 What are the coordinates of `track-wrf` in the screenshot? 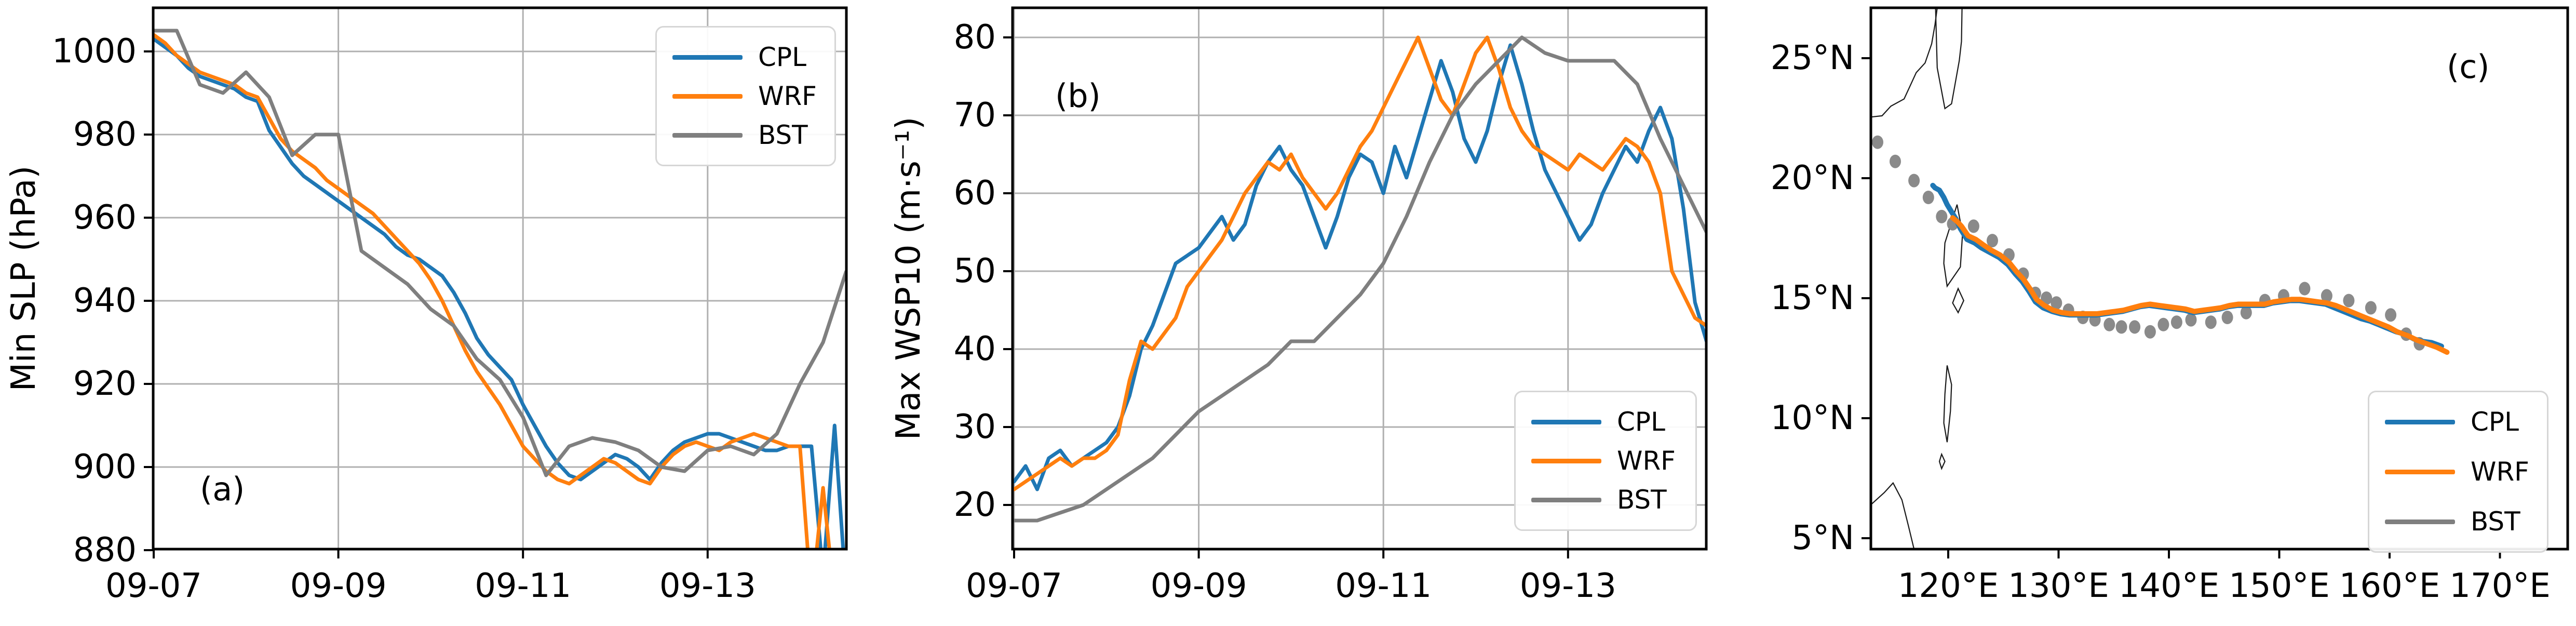 It's located at (2200, 285).